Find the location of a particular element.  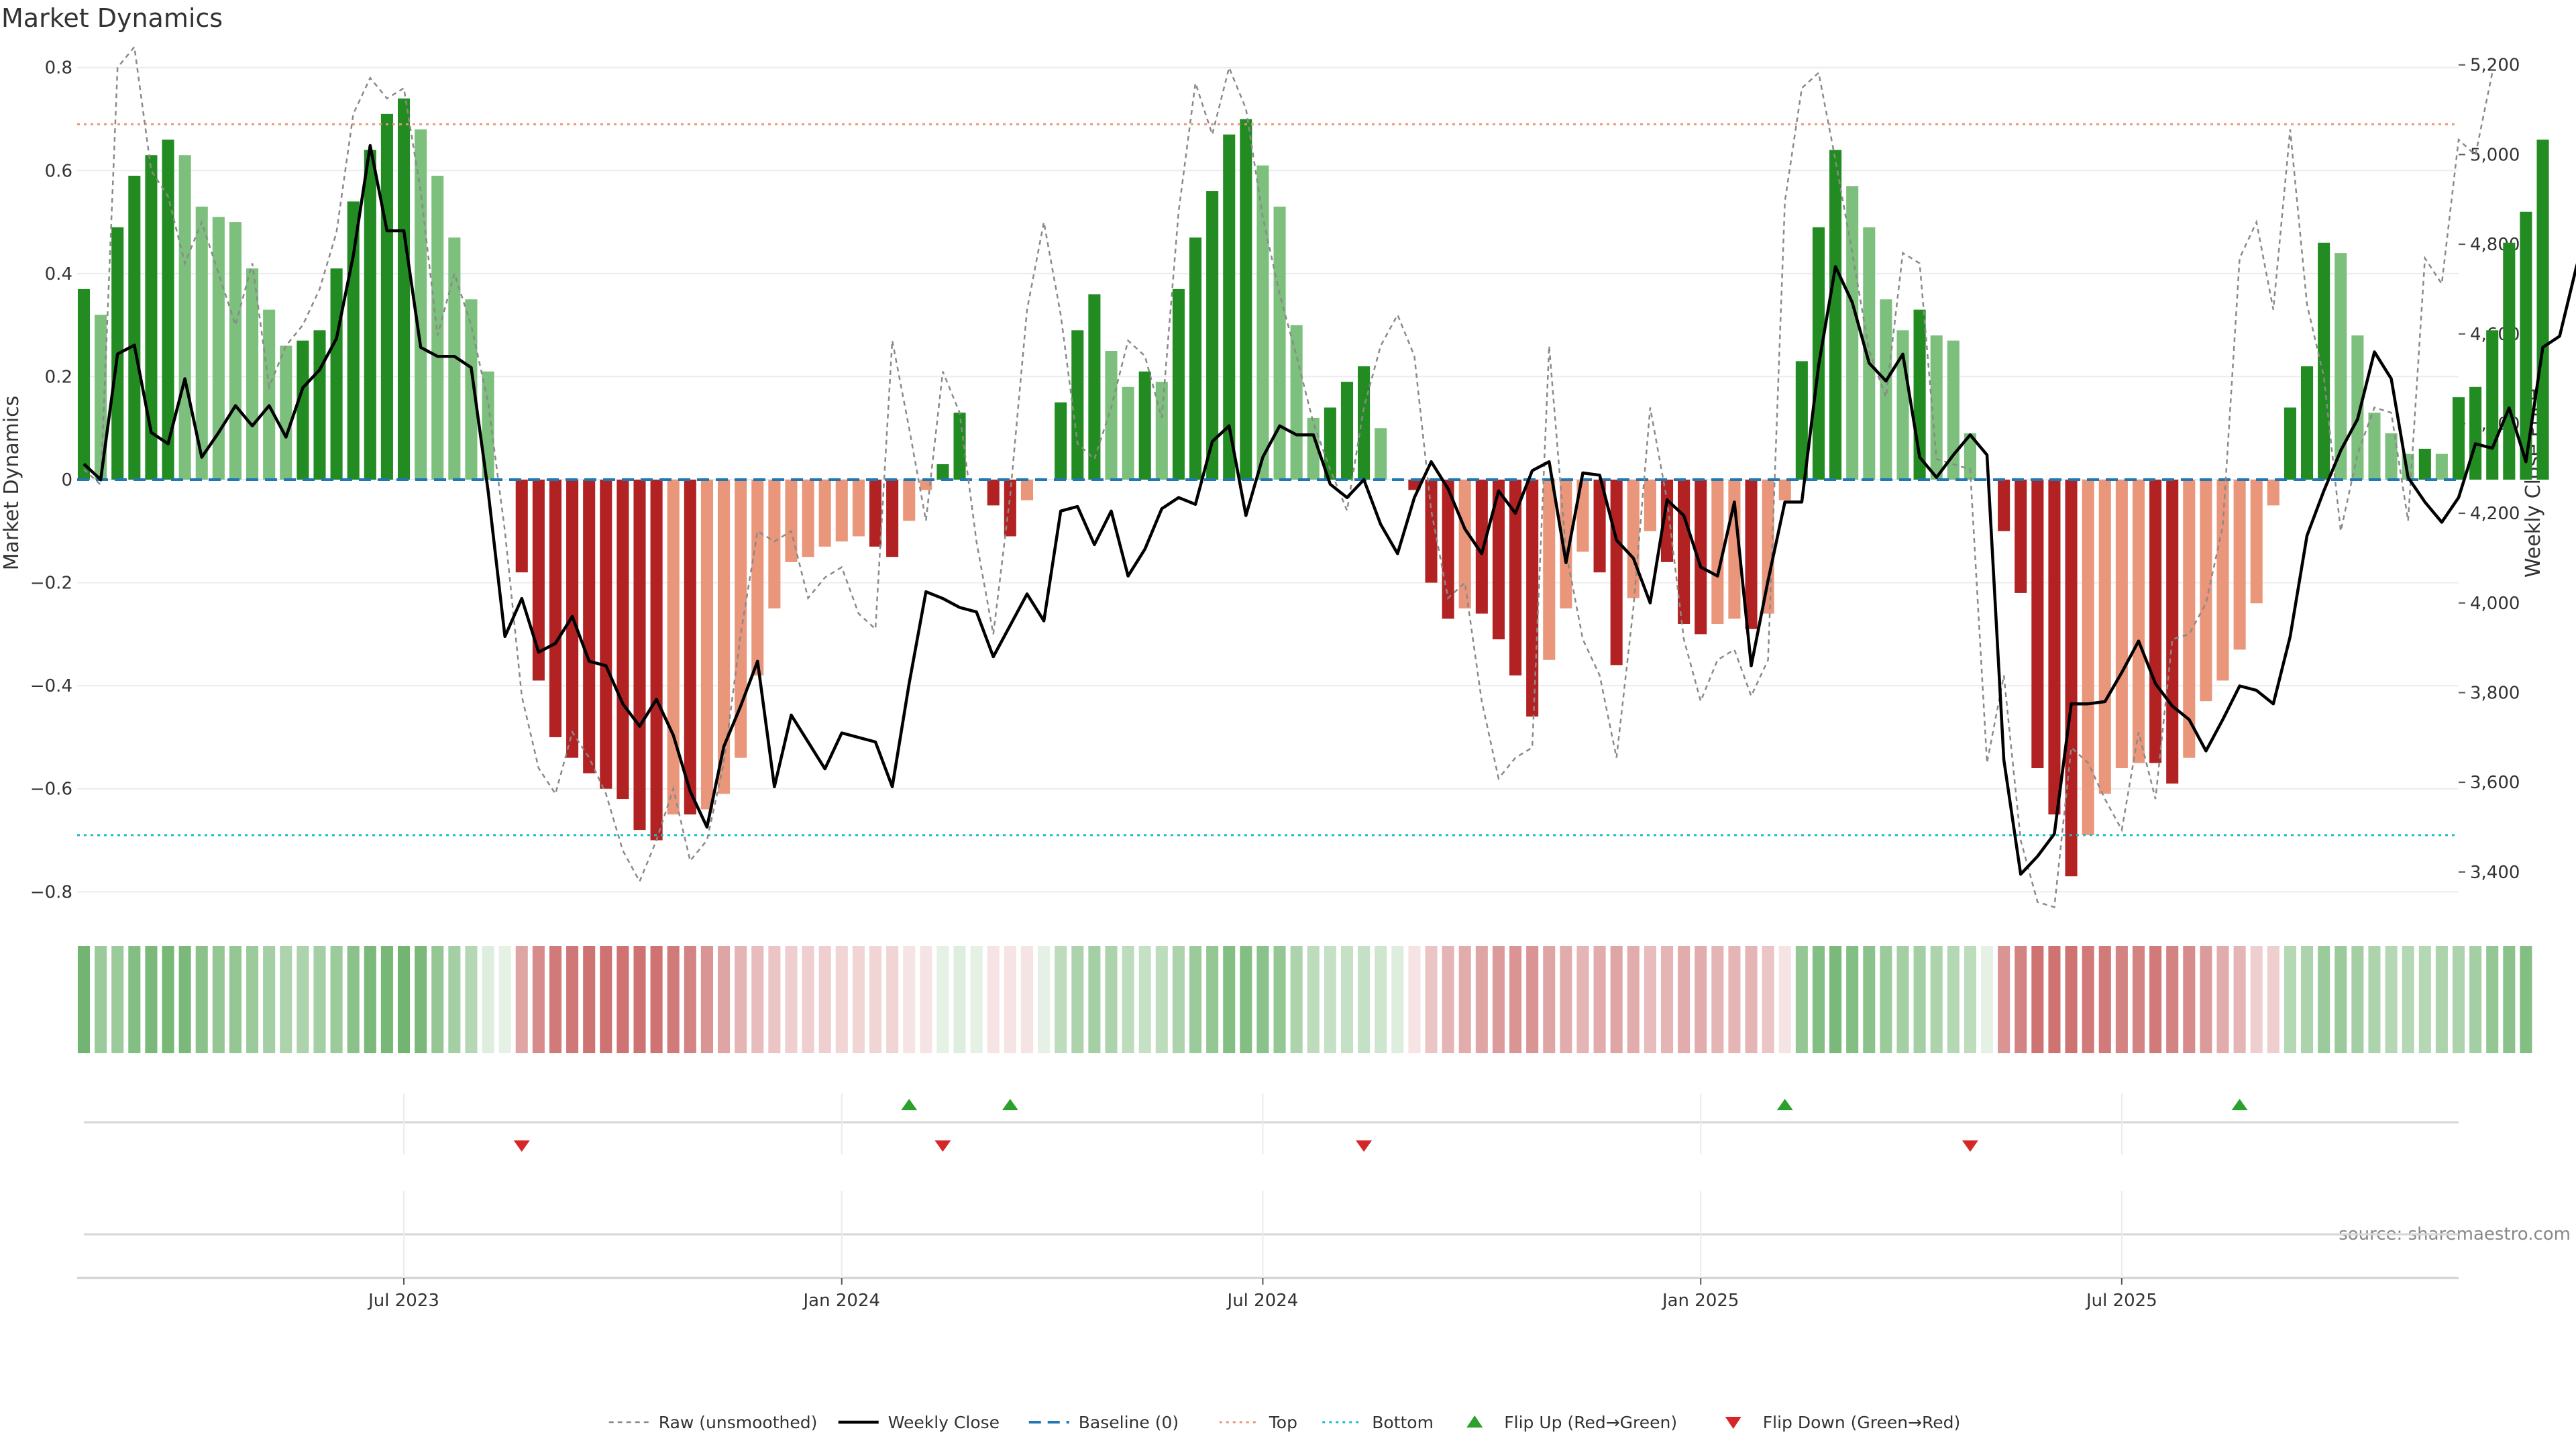

y-left-tick-label: −0.6 is located at coordinates (51, 790).